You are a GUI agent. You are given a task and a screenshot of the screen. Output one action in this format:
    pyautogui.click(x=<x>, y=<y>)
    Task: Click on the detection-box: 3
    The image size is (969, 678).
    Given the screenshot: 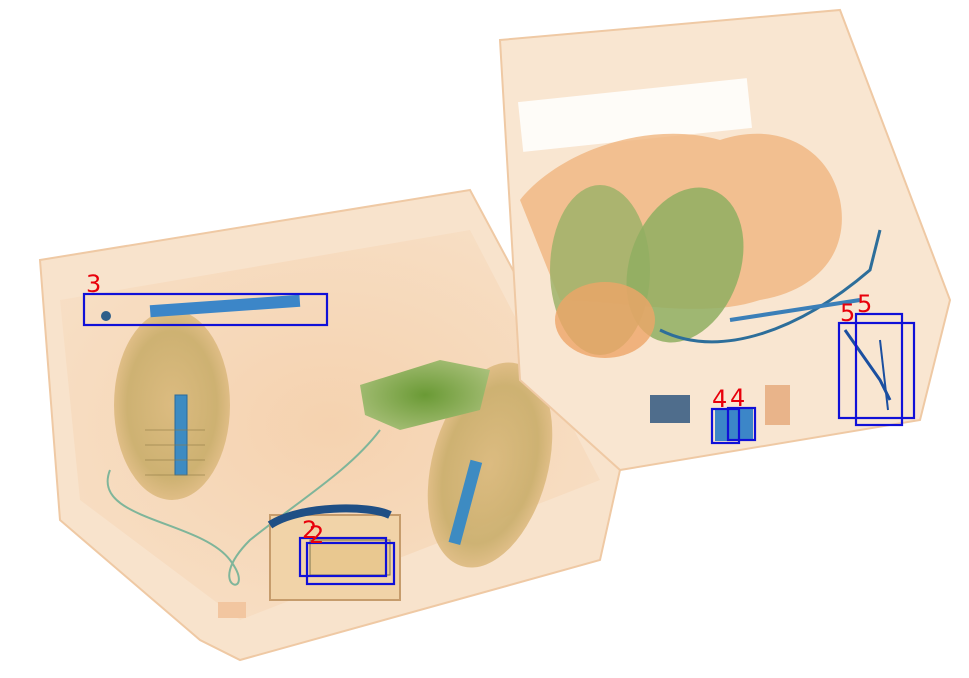 What is the action you would take?
    pyautogui.click(x=205, y=298)
    